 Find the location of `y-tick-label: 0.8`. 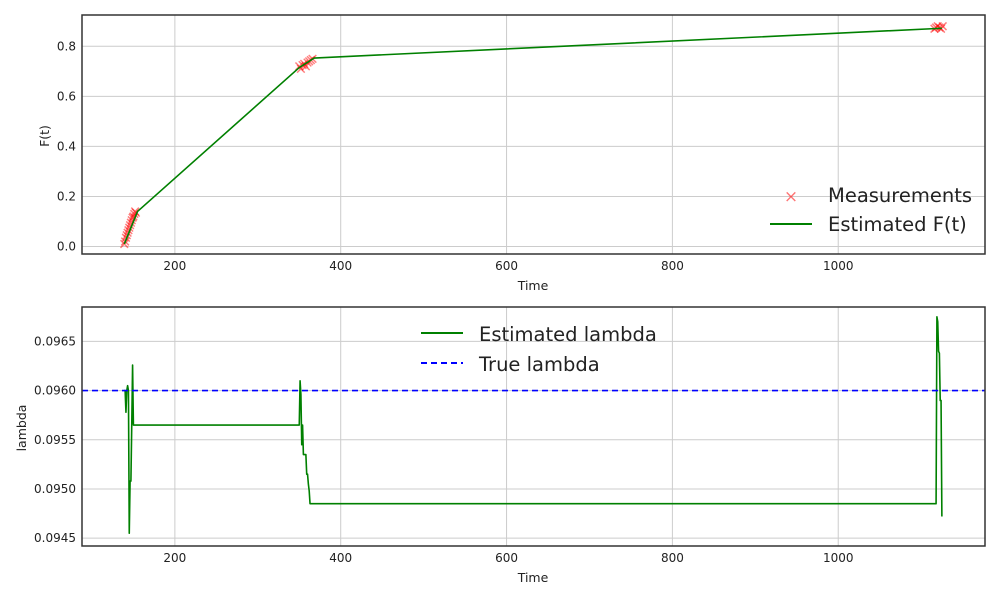

y-tick-label: 0.8 is located at coordinates (66, 46).